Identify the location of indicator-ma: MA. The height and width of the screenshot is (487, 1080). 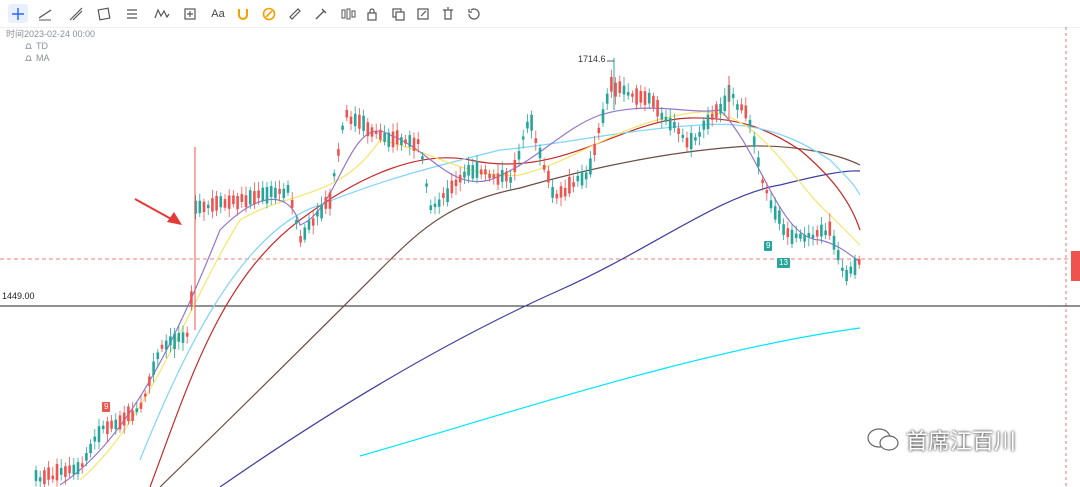
(50, 58).